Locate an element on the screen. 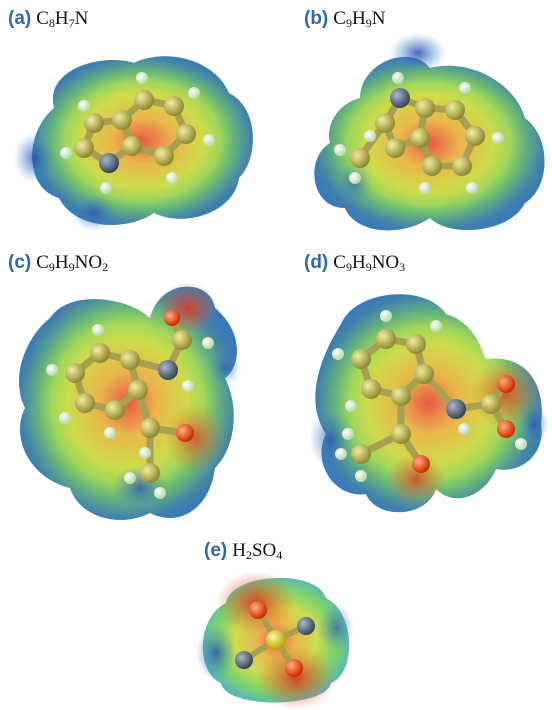 This screenshot has width=552, height=710. panel-tag: (c) is located at coordinates (20, 262).